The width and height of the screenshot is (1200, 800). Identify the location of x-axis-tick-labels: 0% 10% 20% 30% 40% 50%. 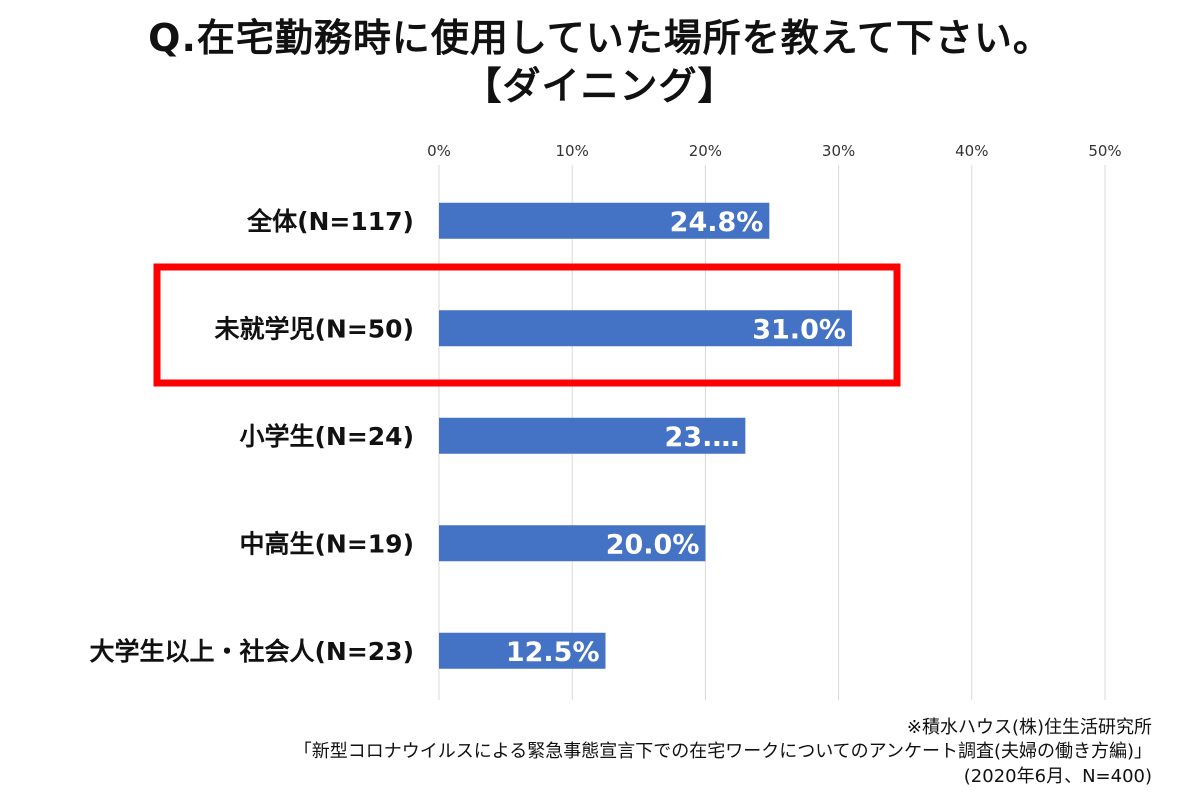
(774, 151).